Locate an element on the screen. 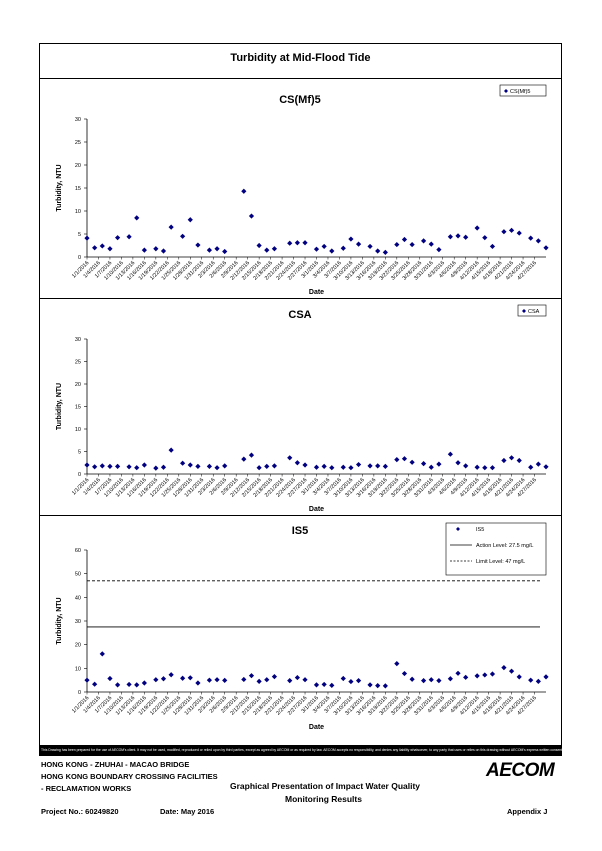  y-tick-label: 50 is located at coordinates (78, 575).